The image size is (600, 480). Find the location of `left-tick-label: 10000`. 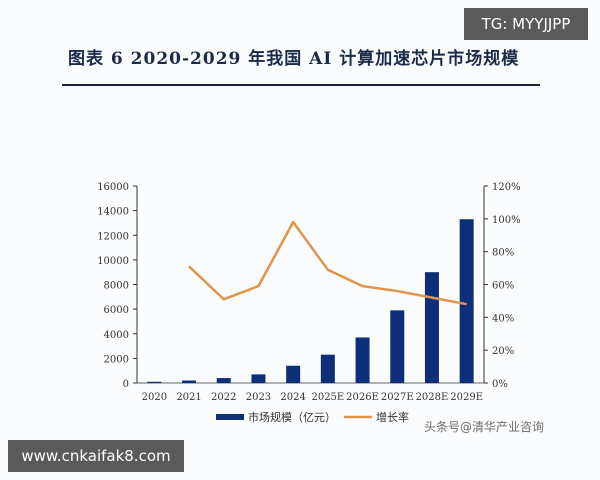

left-tick-label: 10000 is located at coordinates (113, 261).